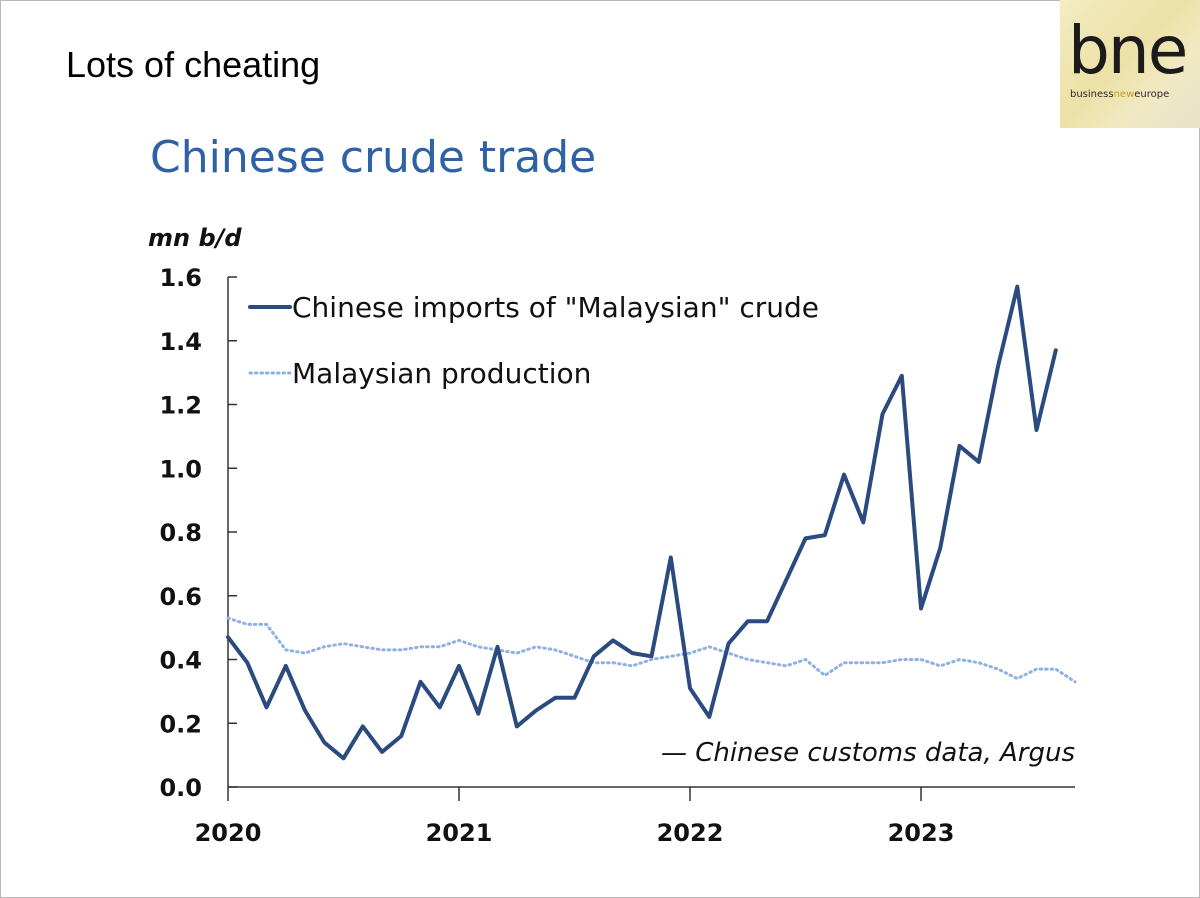 Image resolution: width=1200 pixels, height=898 pixels. What do you see at coordinates (1128, 50) in the screenshot?
I see `logo-wordmark: bne` at bounding box center [1128, 50].